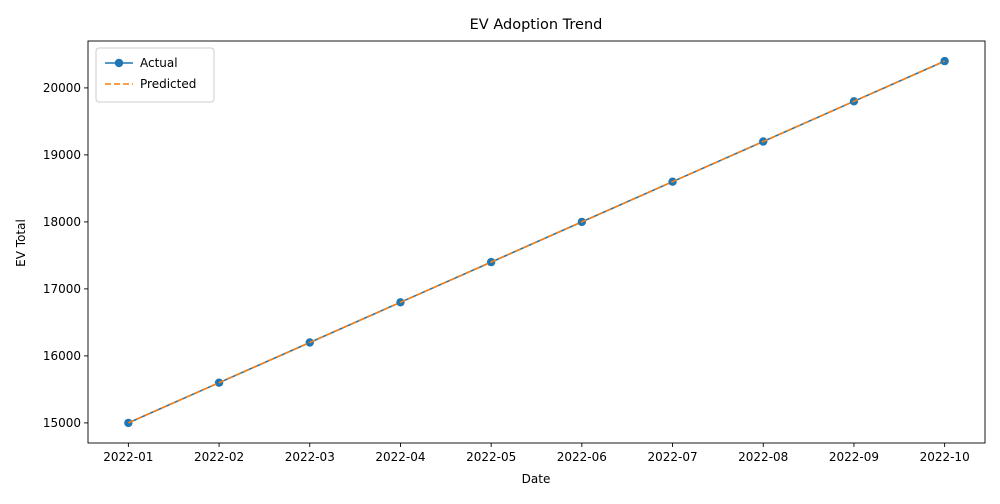  I want to click on x-tick-label: 2022-03, so click(310, 457).